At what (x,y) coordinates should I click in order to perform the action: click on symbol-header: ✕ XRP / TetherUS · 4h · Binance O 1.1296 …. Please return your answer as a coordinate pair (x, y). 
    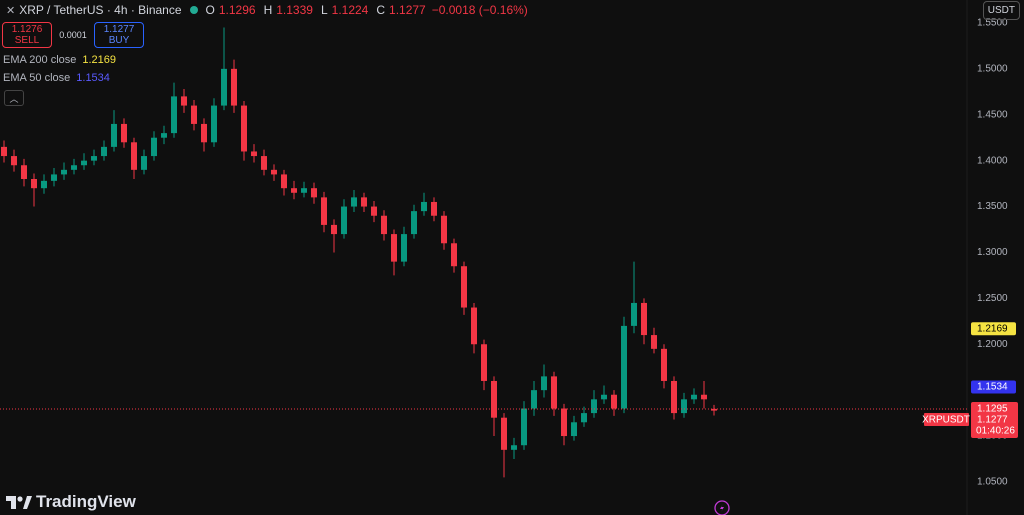
    Looking at the image, I should click on (267, 10).